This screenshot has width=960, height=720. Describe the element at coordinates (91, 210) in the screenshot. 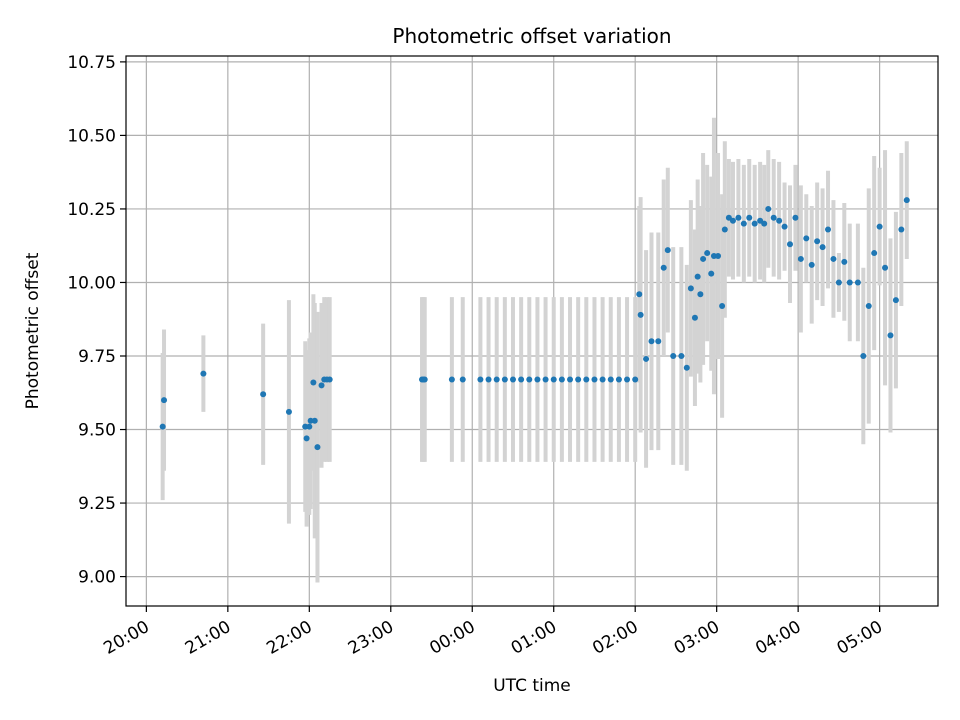

I see `y-tick-label: 10.25` at that location.